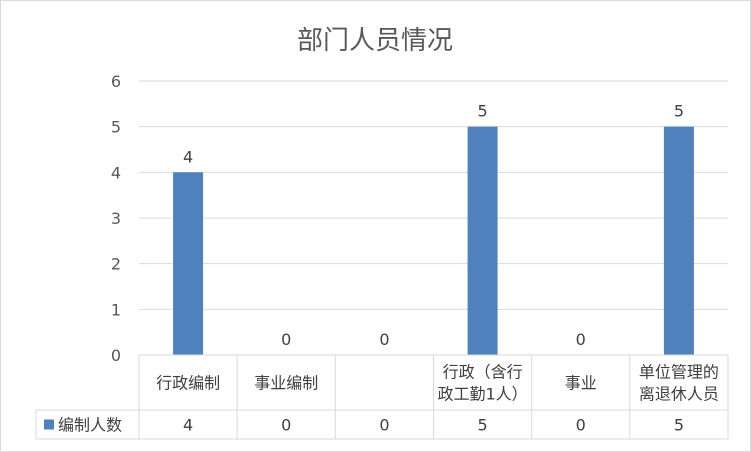 The width and height of the screenshot is (751, 452). What do you see at coordinates (188, 383) in the screenshot?
I see `category-label: 行政编制` at bounding box center [188, 383].